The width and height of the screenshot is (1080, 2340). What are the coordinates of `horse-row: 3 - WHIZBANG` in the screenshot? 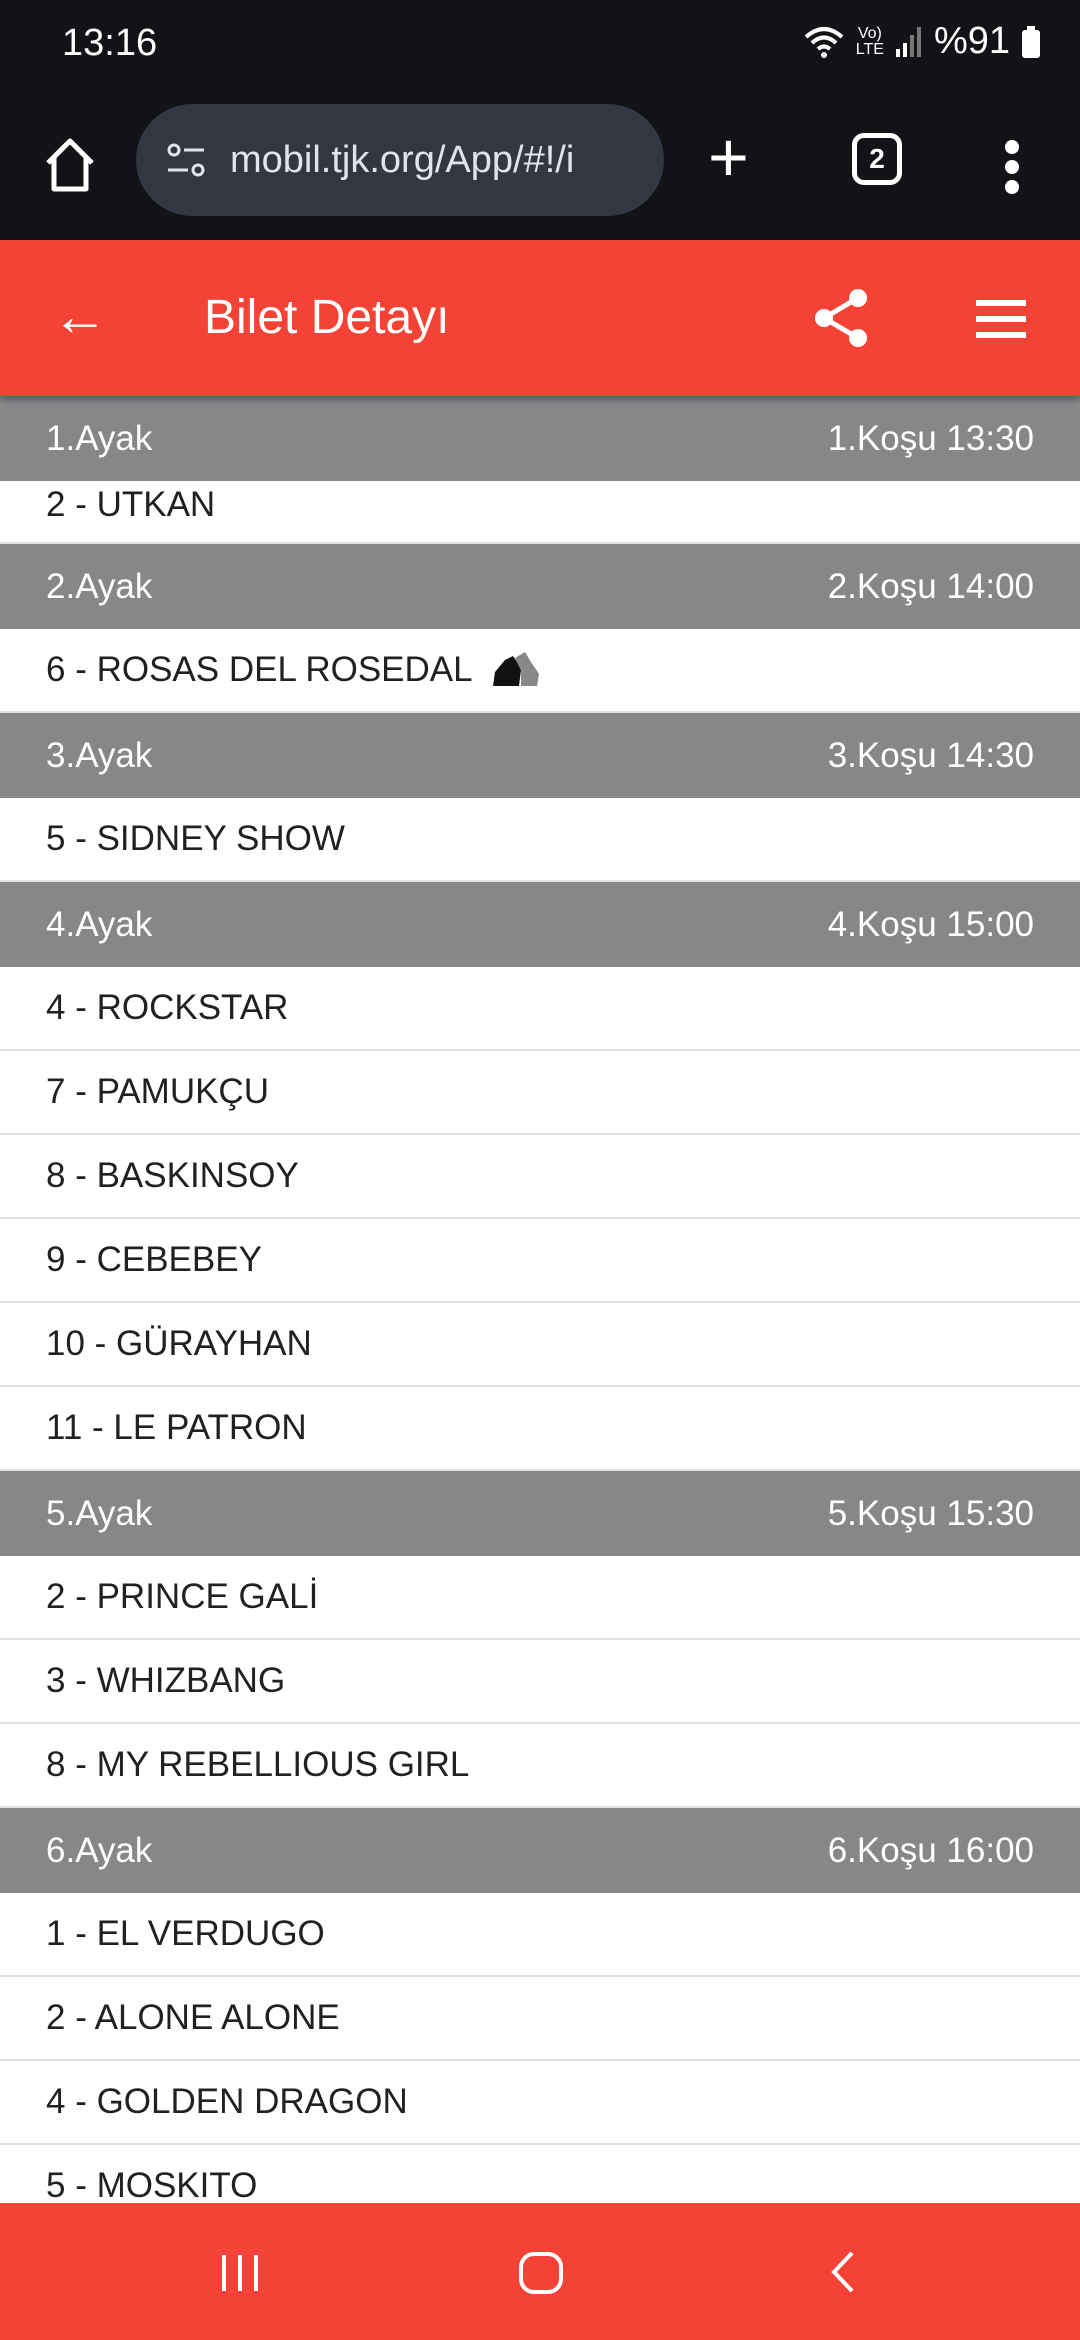 It's located at (540, 1682).